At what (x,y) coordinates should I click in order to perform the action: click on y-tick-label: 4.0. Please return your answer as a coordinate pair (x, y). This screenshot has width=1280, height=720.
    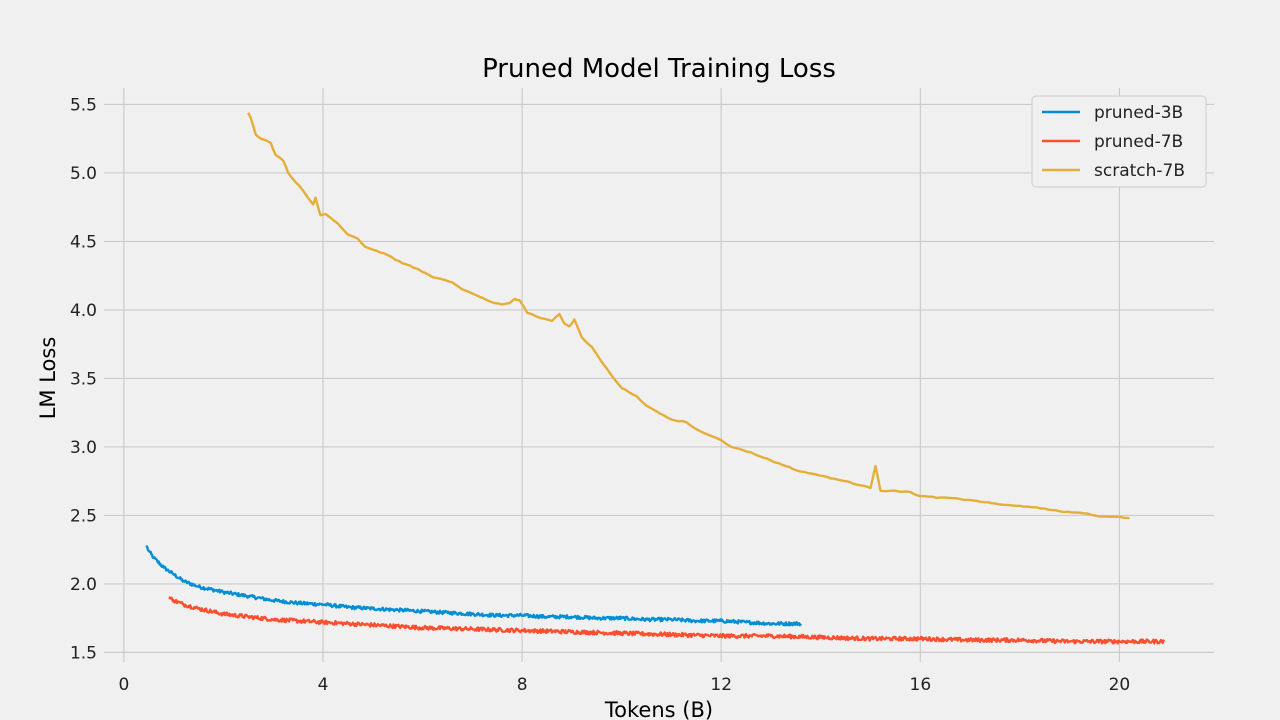
    Looking at the image, I should click on (83, 311).